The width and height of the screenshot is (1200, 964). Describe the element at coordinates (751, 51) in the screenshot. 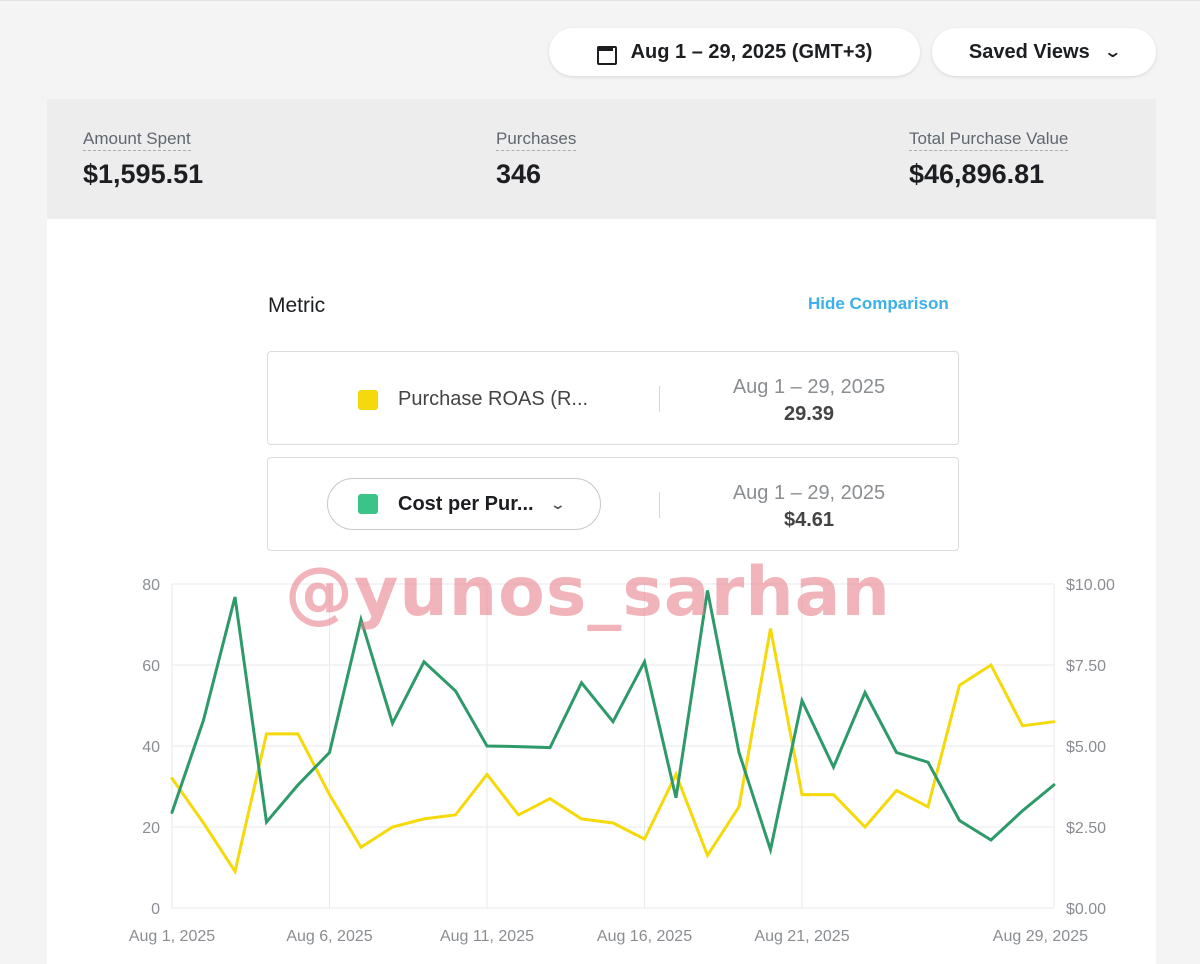

I see `date-range-label: Aug 1 – 29, 2025 (GMT+3)` at that location.